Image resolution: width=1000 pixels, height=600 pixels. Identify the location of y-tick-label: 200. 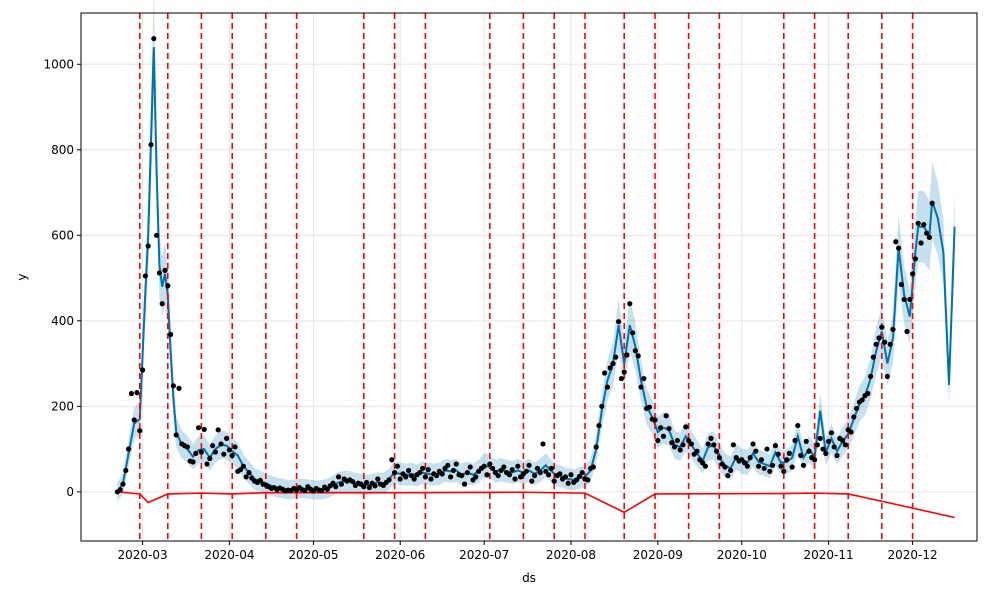
(62, 406).